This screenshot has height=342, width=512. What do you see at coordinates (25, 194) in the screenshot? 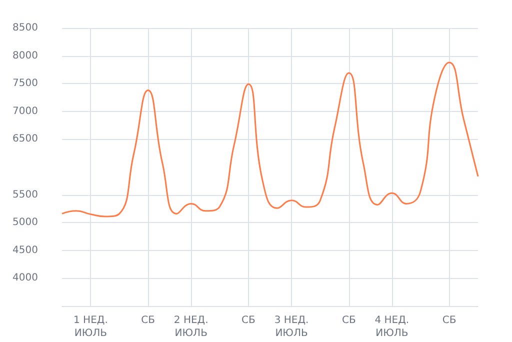
I see `y-tick-label: 5500` at bounding box center [25, 194].